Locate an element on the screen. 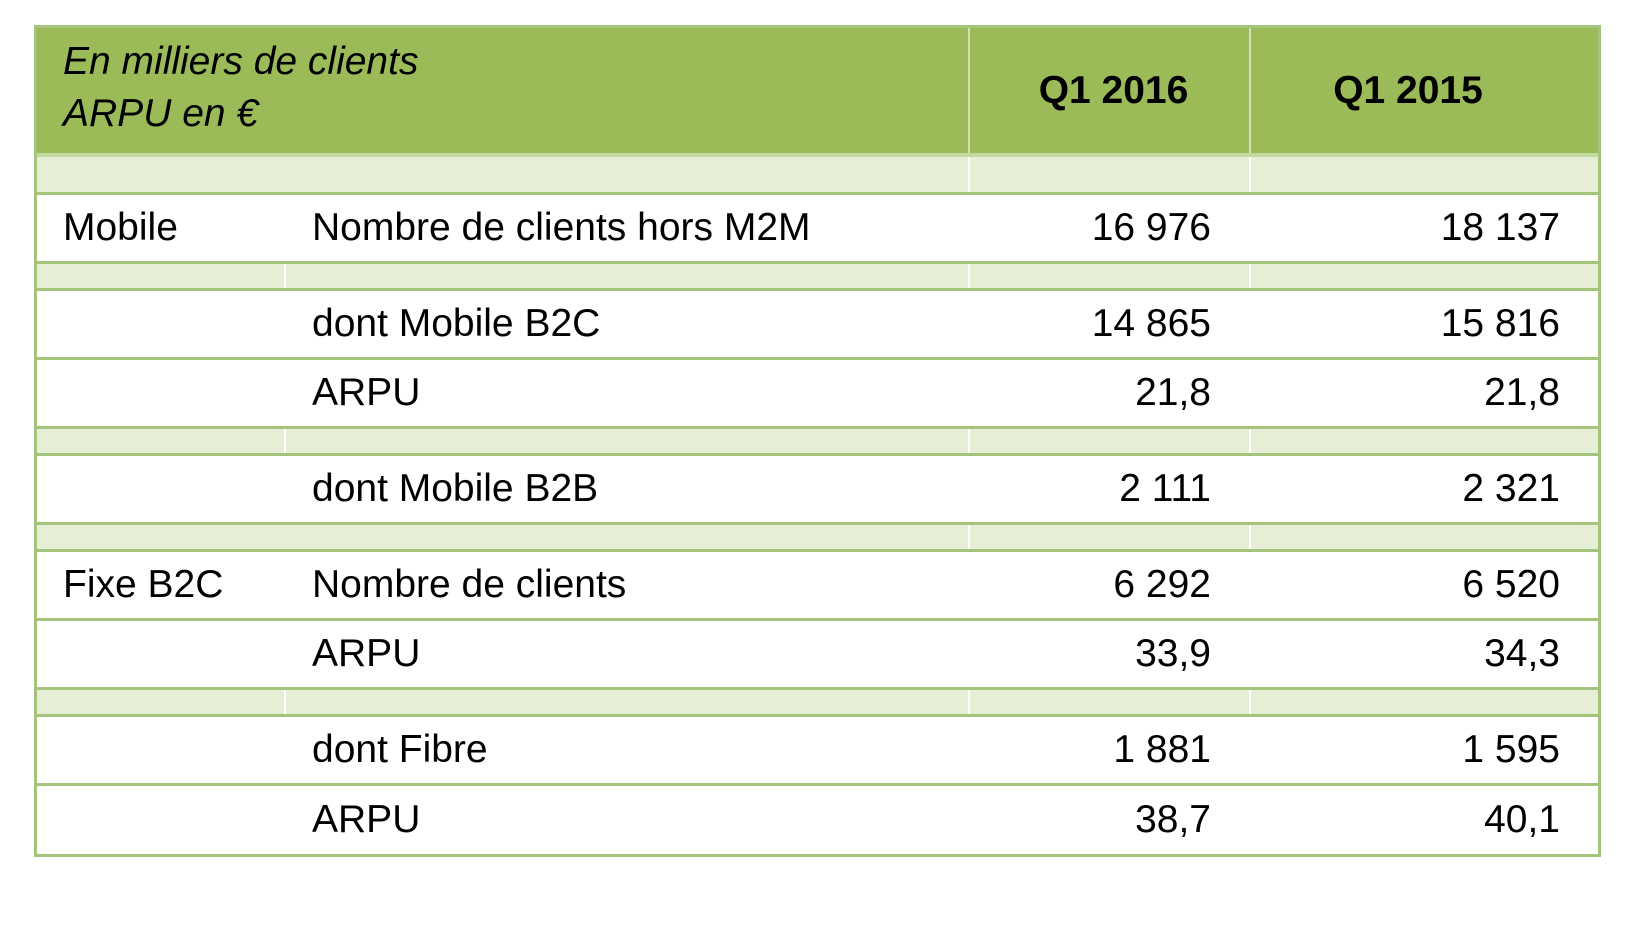 This screenshot has height=926, width=1630. value-q1-2015: 6 520 is located at coordinates (1511, 584).